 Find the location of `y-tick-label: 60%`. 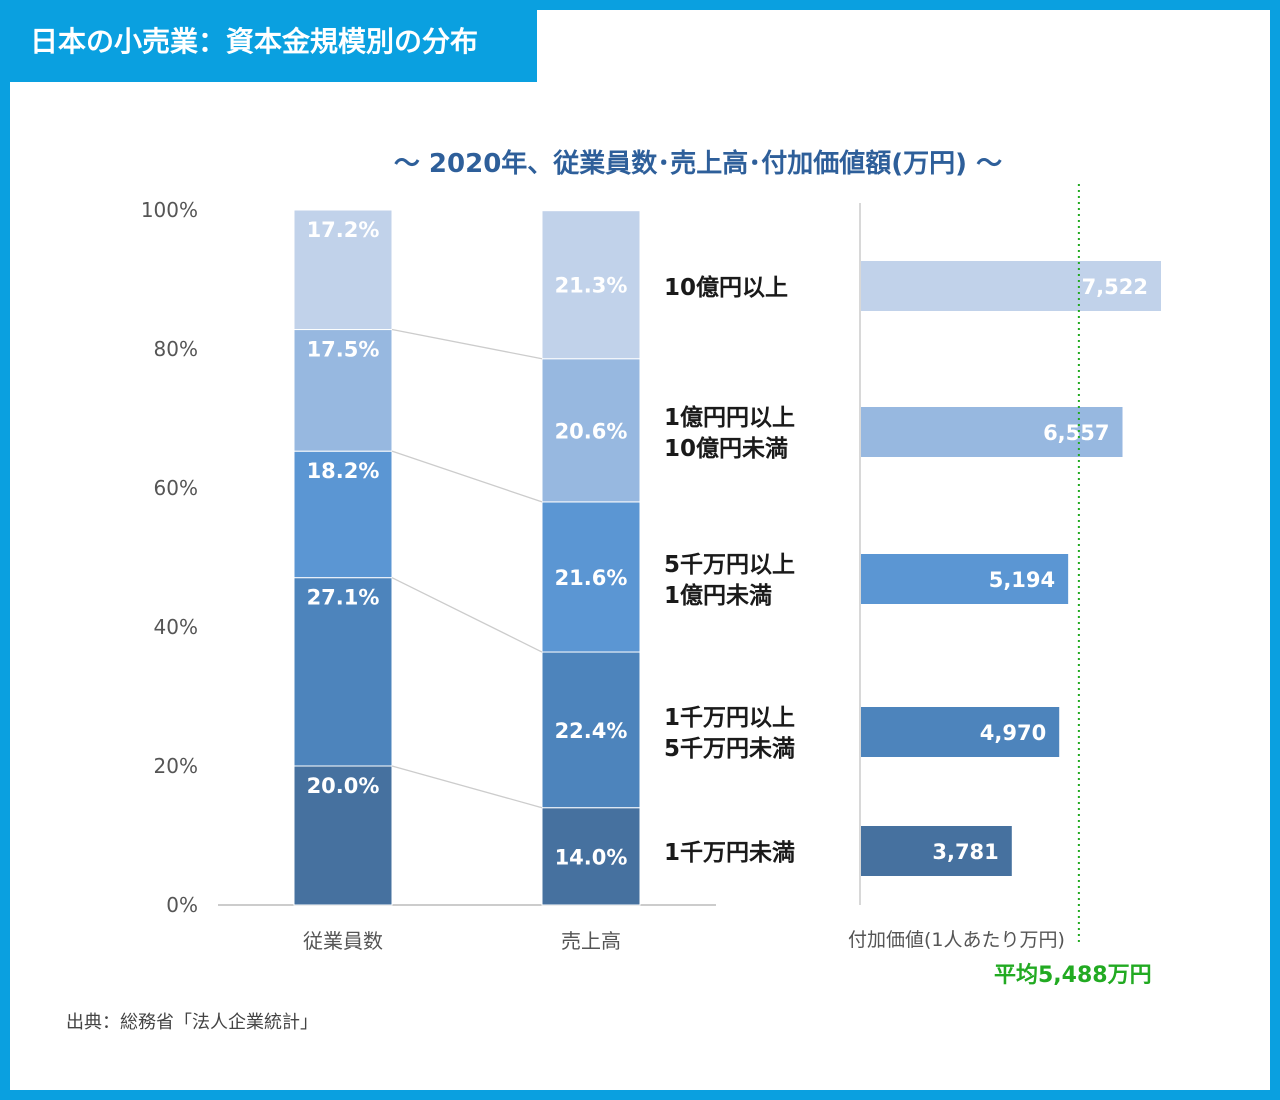

y-tick-label: 60% is located at coordinates (176, 488).